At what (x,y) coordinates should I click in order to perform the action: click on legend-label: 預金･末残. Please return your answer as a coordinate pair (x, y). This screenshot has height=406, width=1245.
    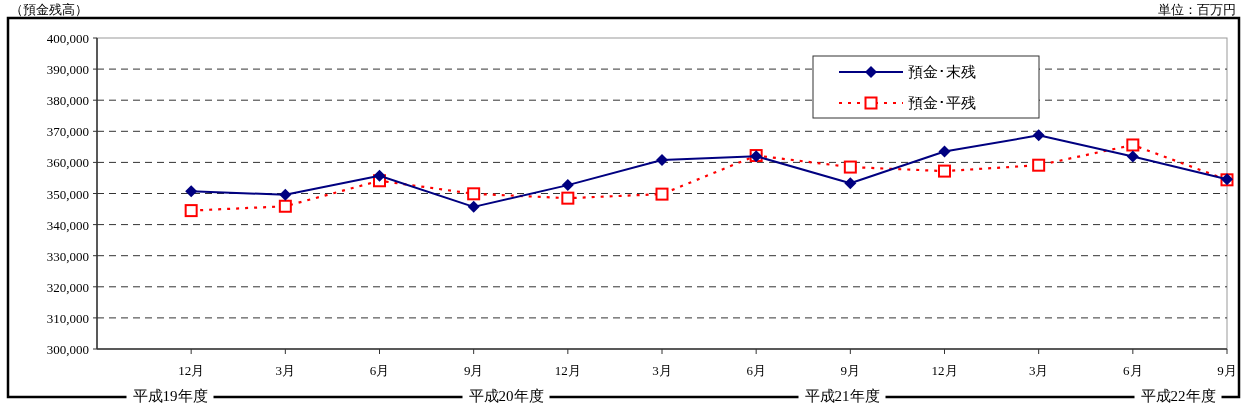
    Looking at the image, I should click on (942, 72).